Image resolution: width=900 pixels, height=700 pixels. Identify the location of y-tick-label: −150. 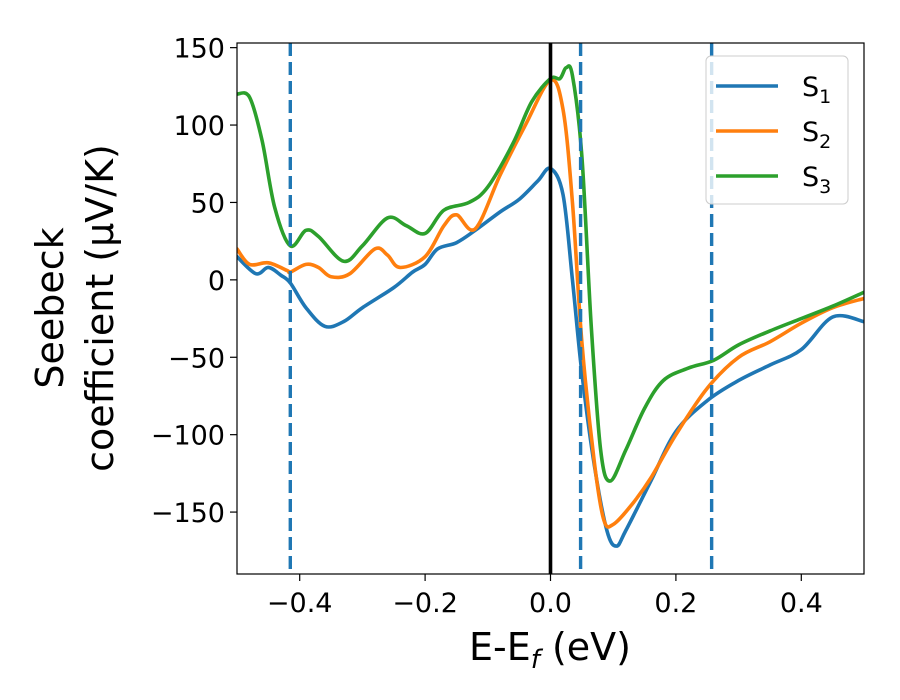
(188, 513).